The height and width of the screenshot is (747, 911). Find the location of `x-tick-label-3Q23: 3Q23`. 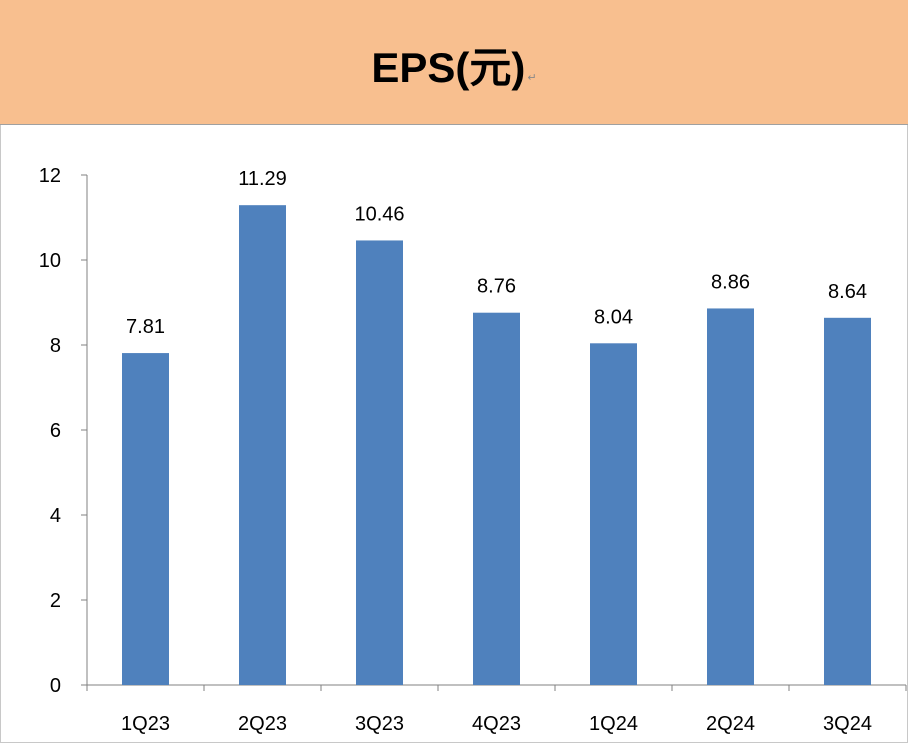

x-tick-label-3Q23: 3Q23 is located at coordinates (379, 724).